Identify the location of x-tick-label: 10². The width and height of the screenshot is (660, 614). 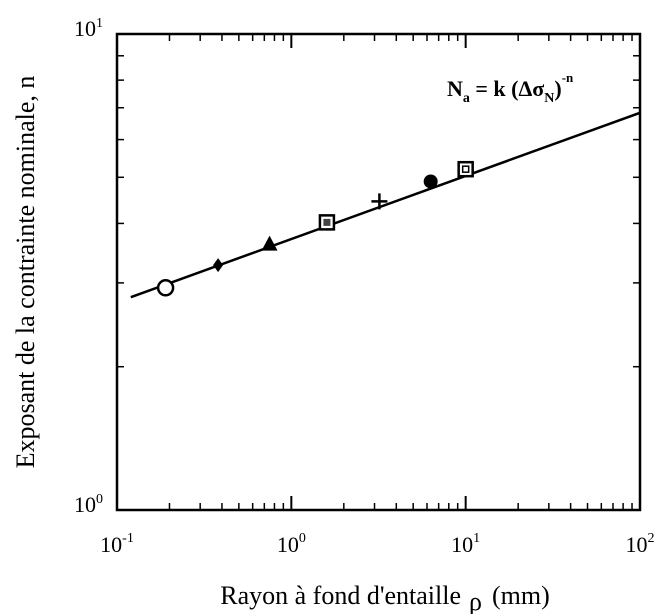
(640, 544).